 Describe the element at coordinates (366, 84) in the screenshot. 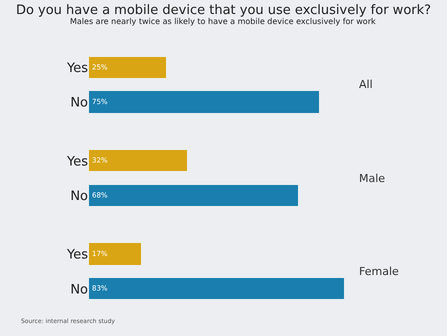

I see `text: All` at that location.